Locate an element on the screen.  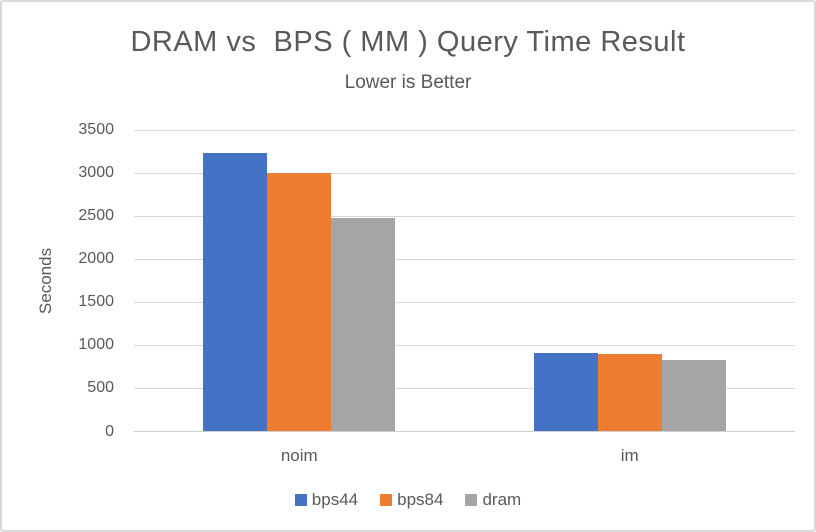
y-tick-label-500: 500 is located at coordinates (100, 388).